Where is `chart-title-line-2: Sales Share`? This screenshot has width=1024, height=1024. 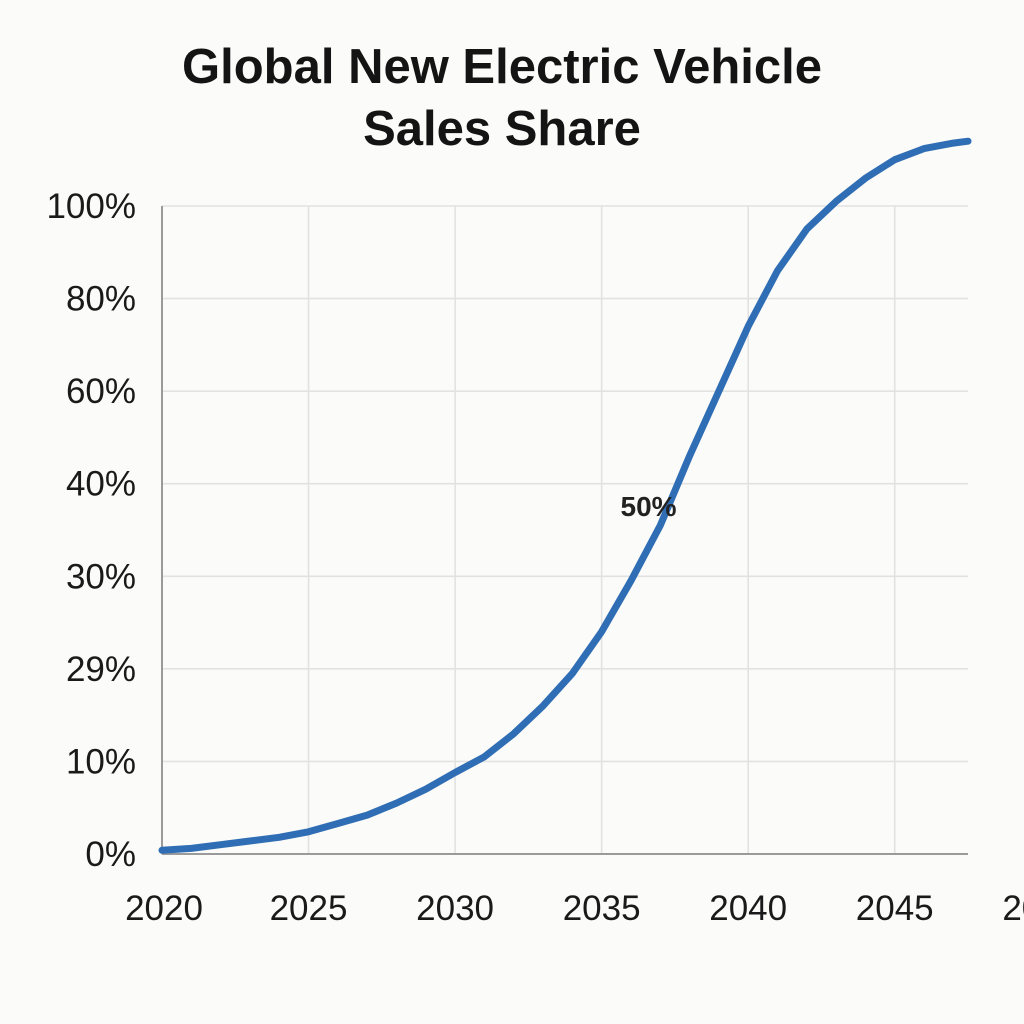
chart-title-line-2: Sales Share is located at coordinates (502, 129).